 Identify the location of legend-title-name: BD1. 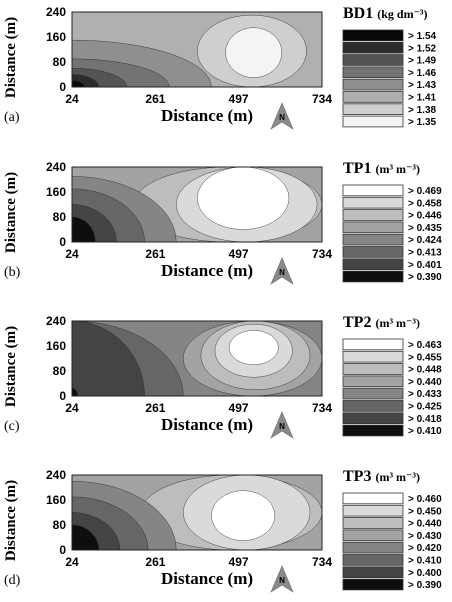
(358, 13).